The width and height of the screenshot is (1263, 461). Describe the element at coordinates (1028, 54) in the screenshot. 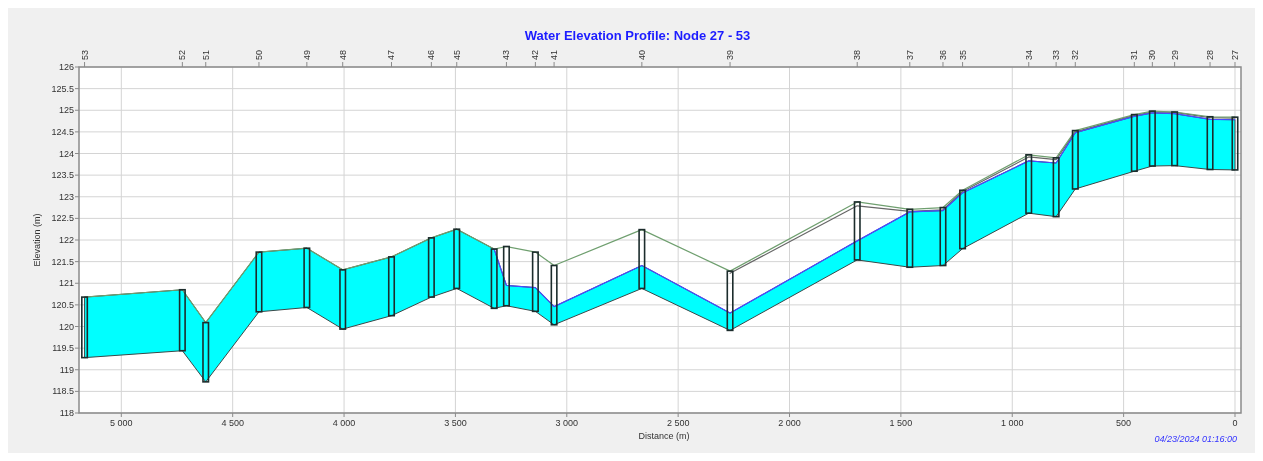

I see `text: 34` at that location.